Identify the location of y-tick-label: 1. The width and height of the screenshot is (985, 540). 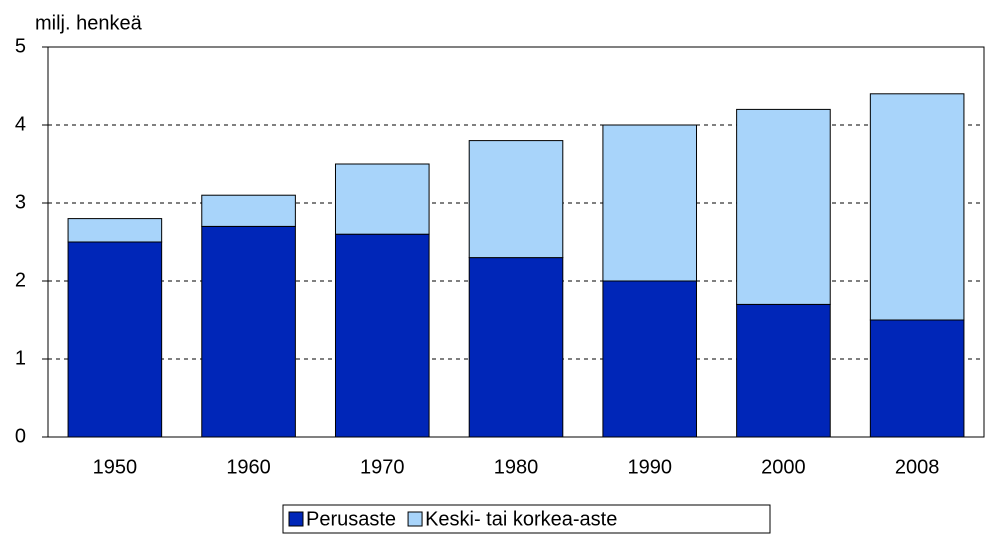
(20, 358).